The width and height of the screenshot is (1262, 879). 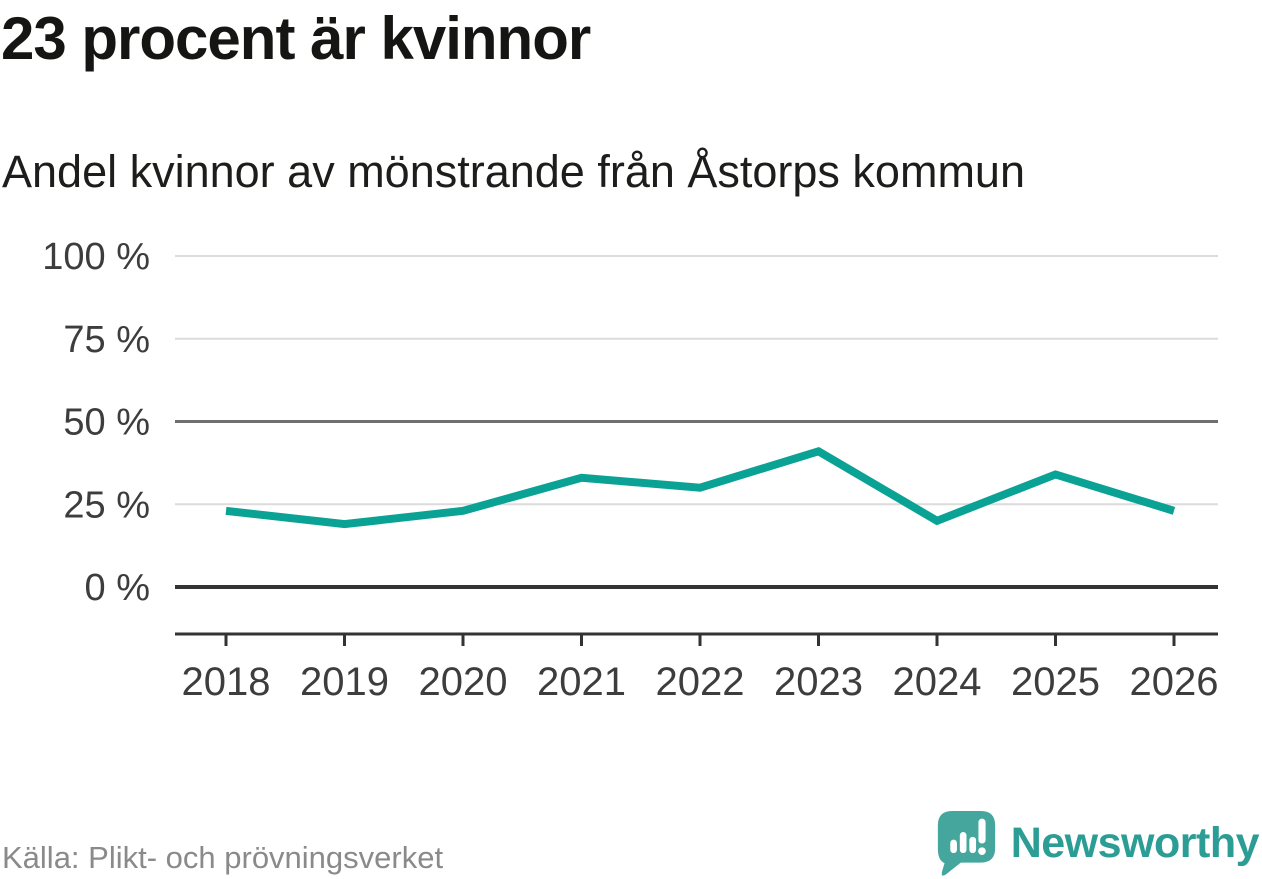 I want to click on data-line, so click(x=700, y=487).